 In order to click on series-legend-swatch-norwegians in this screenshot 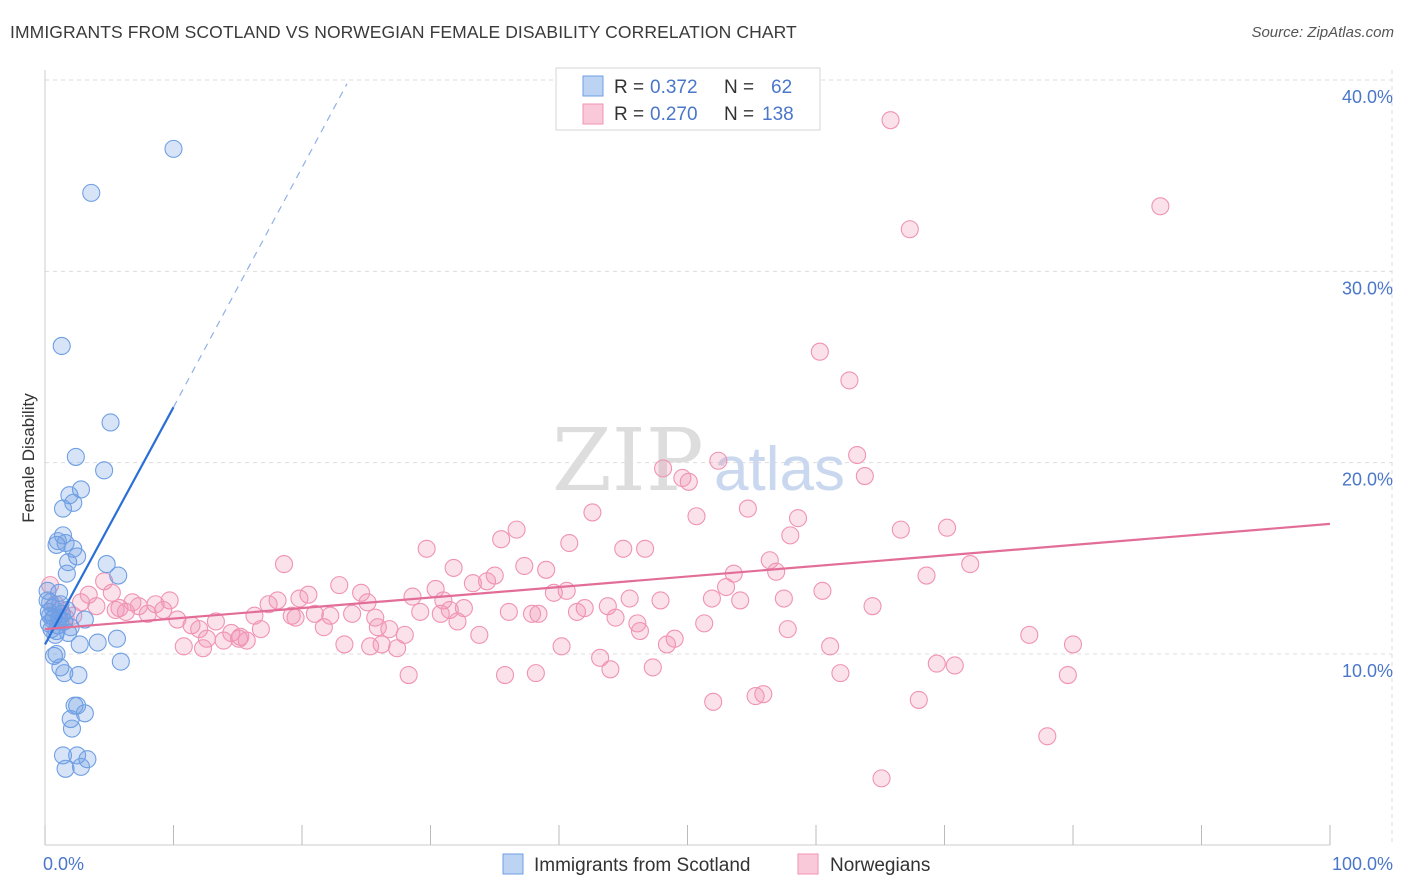, I will do `click(808, 864)`.